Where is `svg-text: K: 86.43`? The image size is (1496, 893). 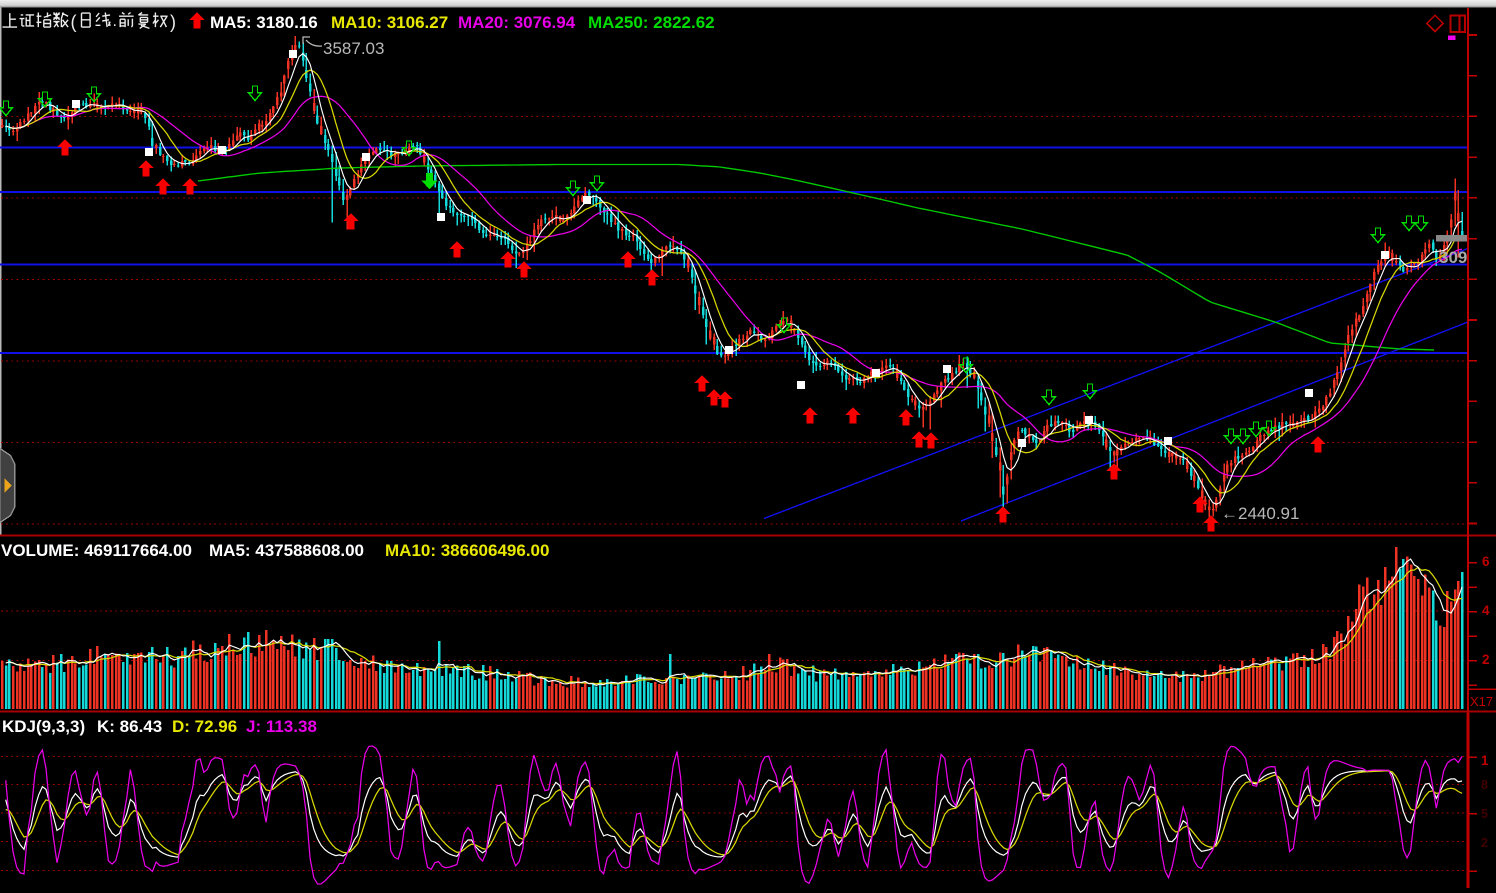 svg-text: K: 86.43 is located at coordinates (129, 726).